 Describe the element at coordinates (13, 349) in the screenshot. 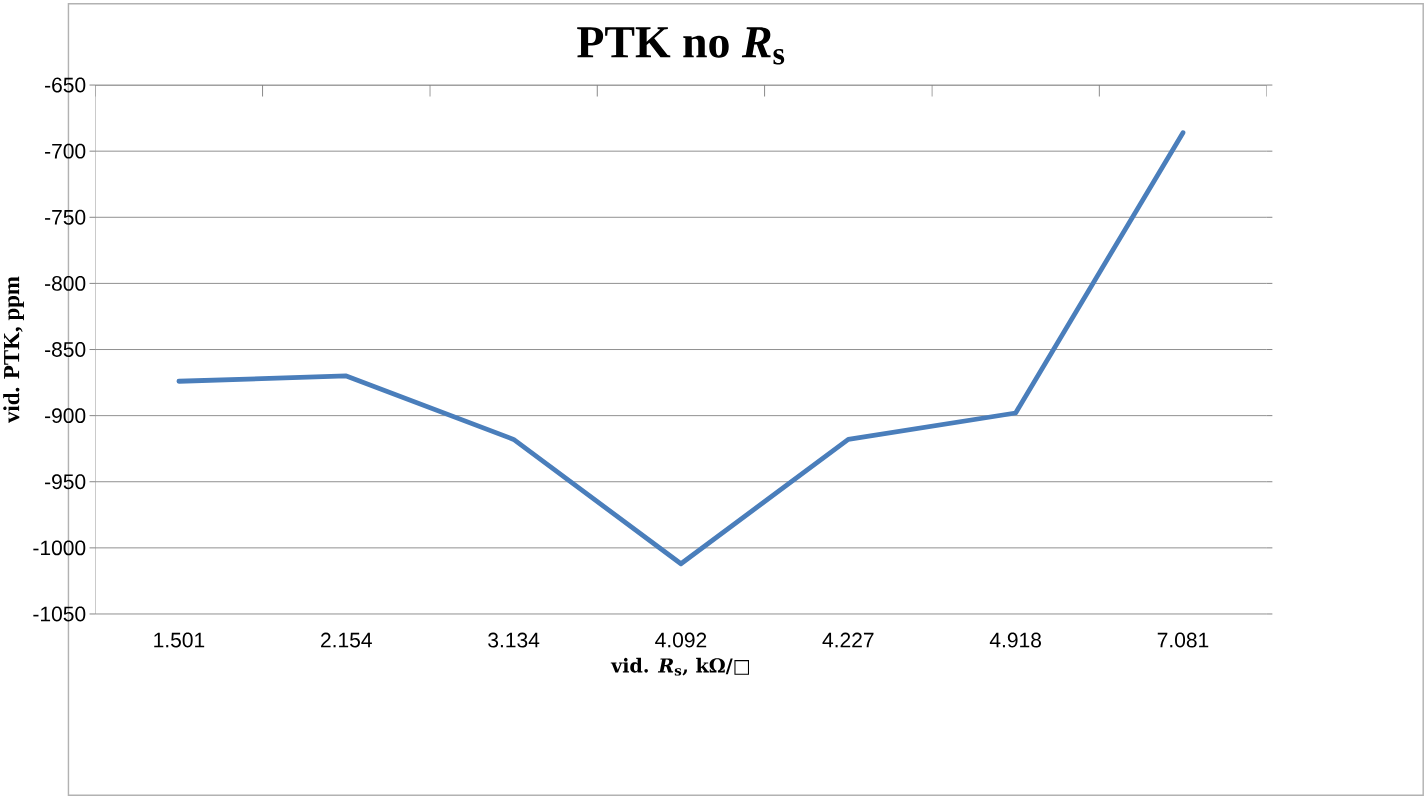

I see `y-axis-title: vid. PTK, ppm` at that location.